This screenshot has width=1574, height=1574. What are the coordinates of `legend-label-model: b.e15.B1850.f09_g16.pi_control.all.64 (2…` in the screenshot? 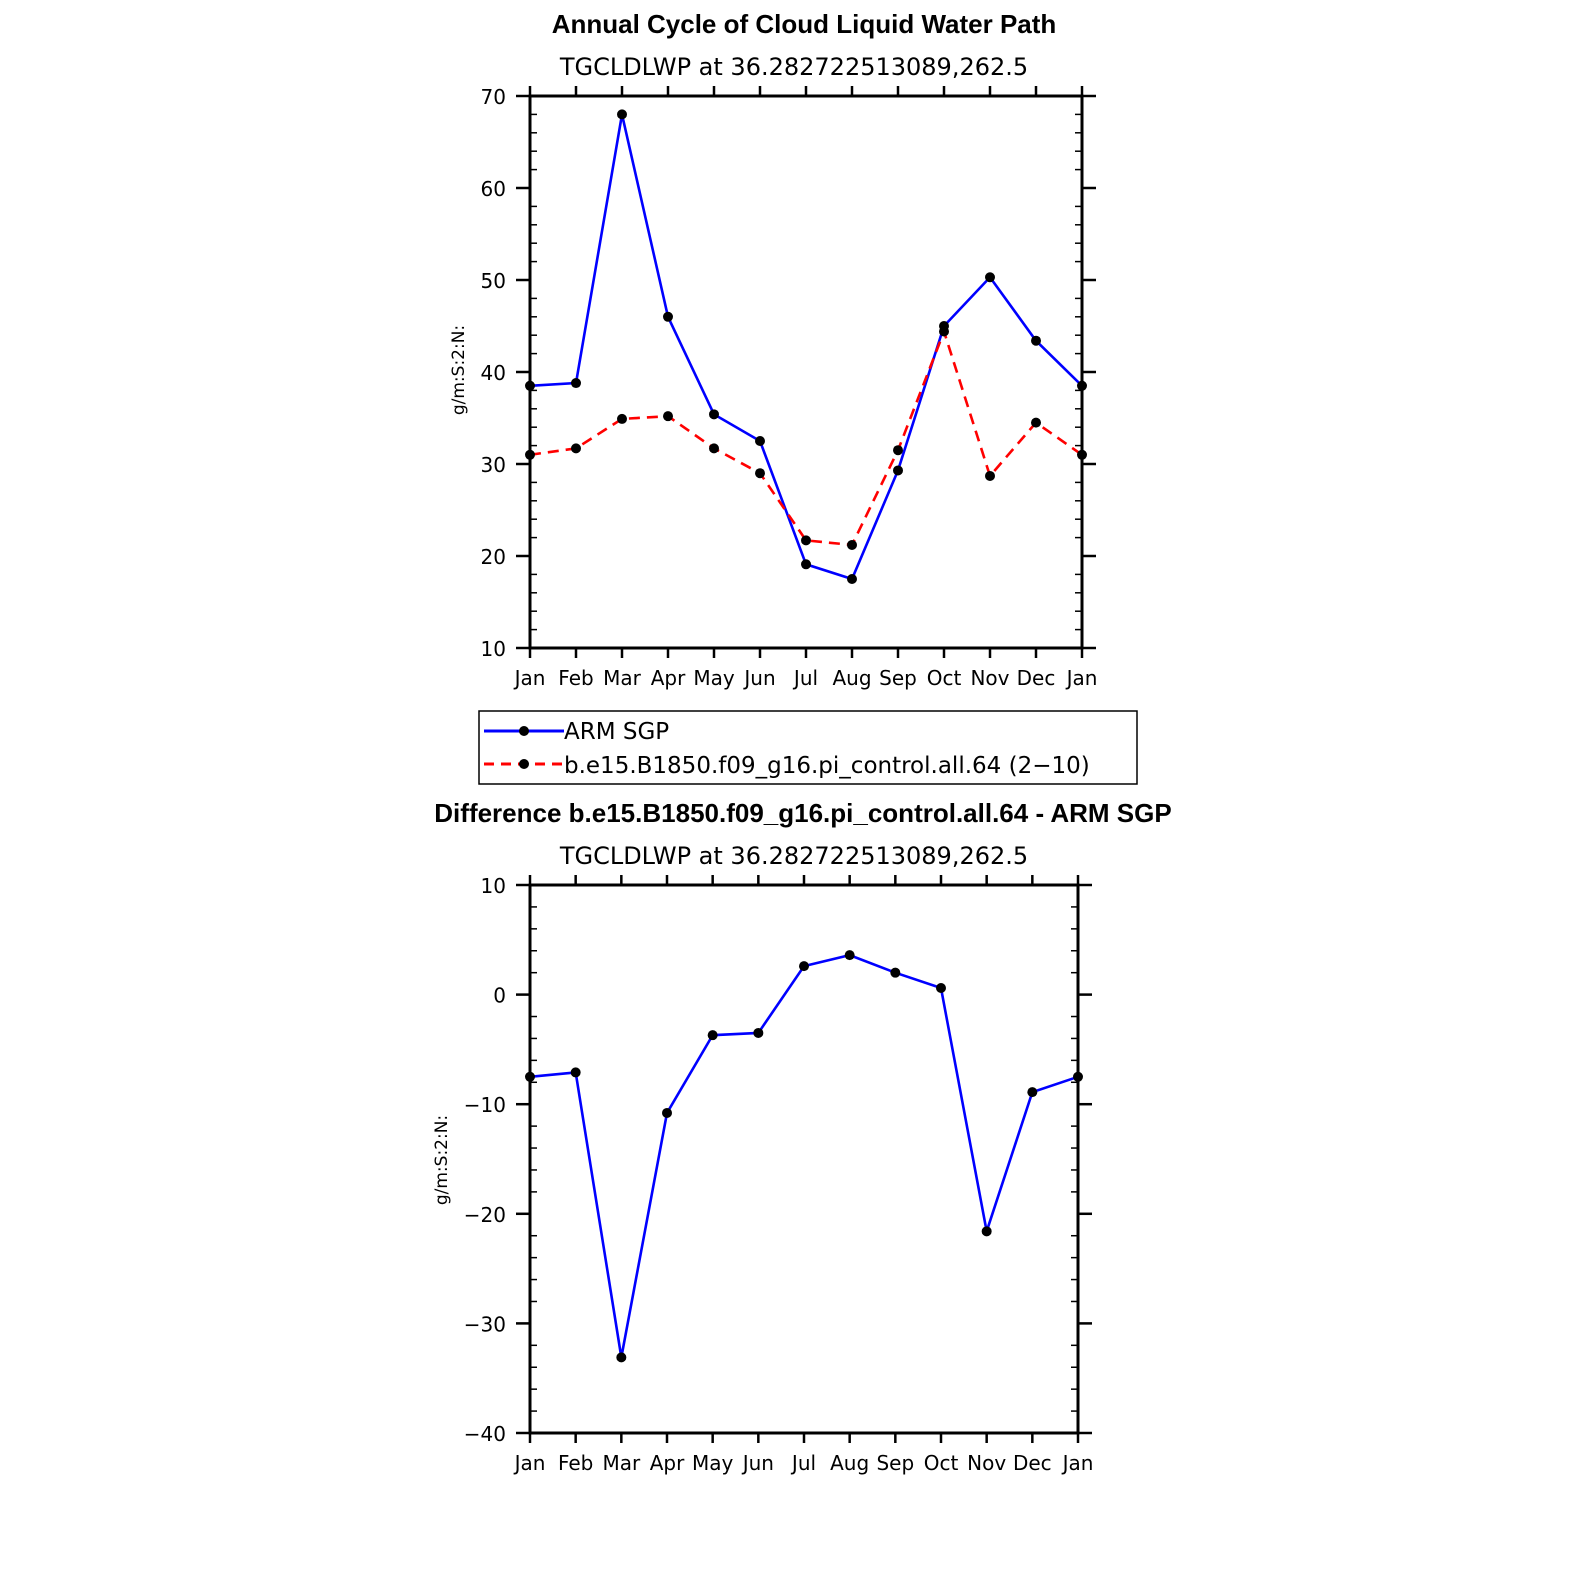 It's located at (827, 766).